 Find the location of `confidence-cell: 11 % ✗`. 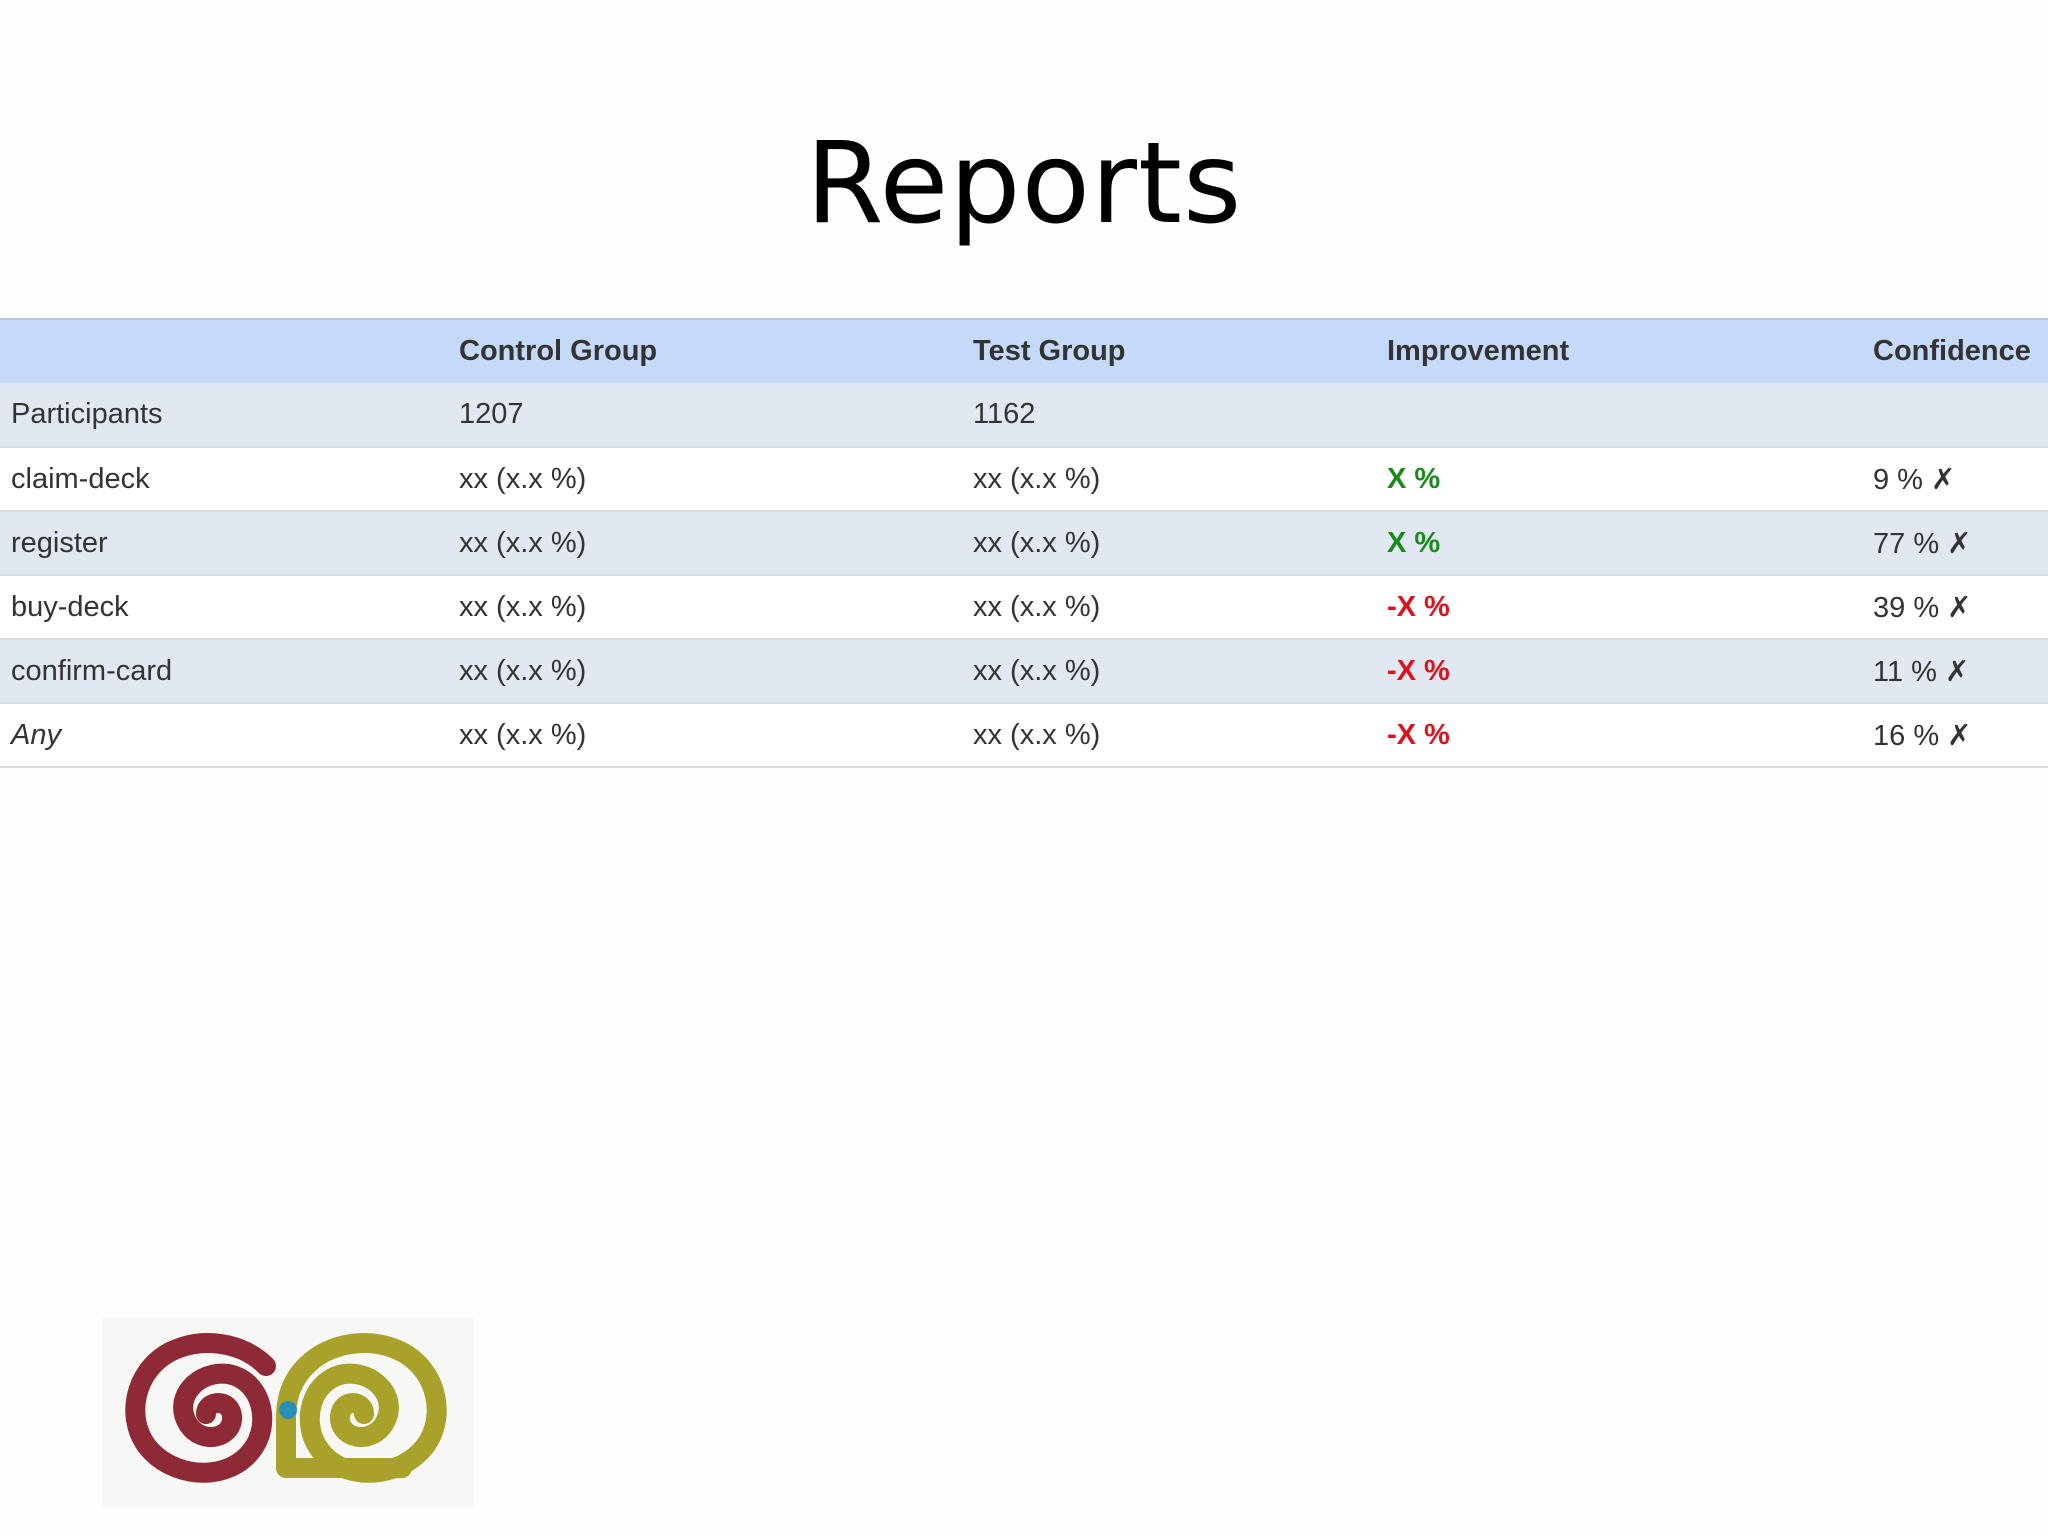

confidence-cell: 11 % ✗ is located at coordinates (1955, 671).